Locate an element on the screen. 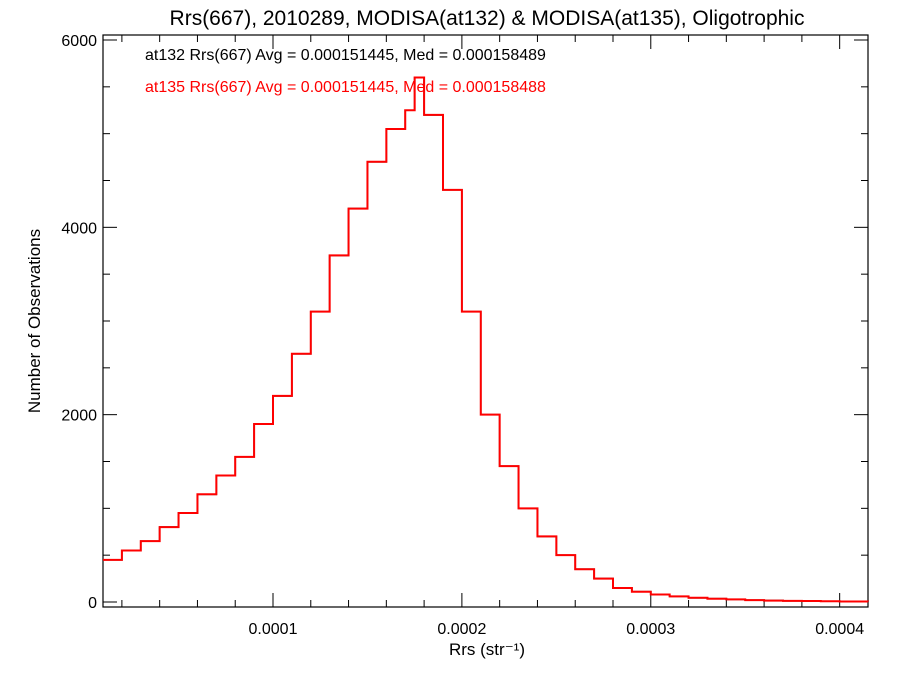 This screenshot has width=900, height=675. x-axis-label: Rrs (str⁻¹) is located at coordinates (487, 649).